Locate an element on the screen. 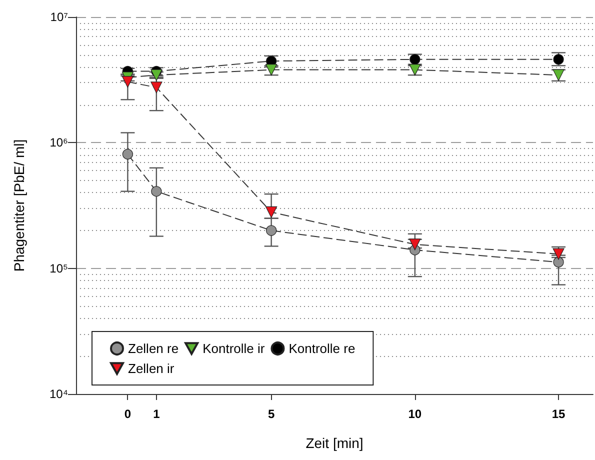  legend-label: Zellen ir is located at coordinates (151, 368).